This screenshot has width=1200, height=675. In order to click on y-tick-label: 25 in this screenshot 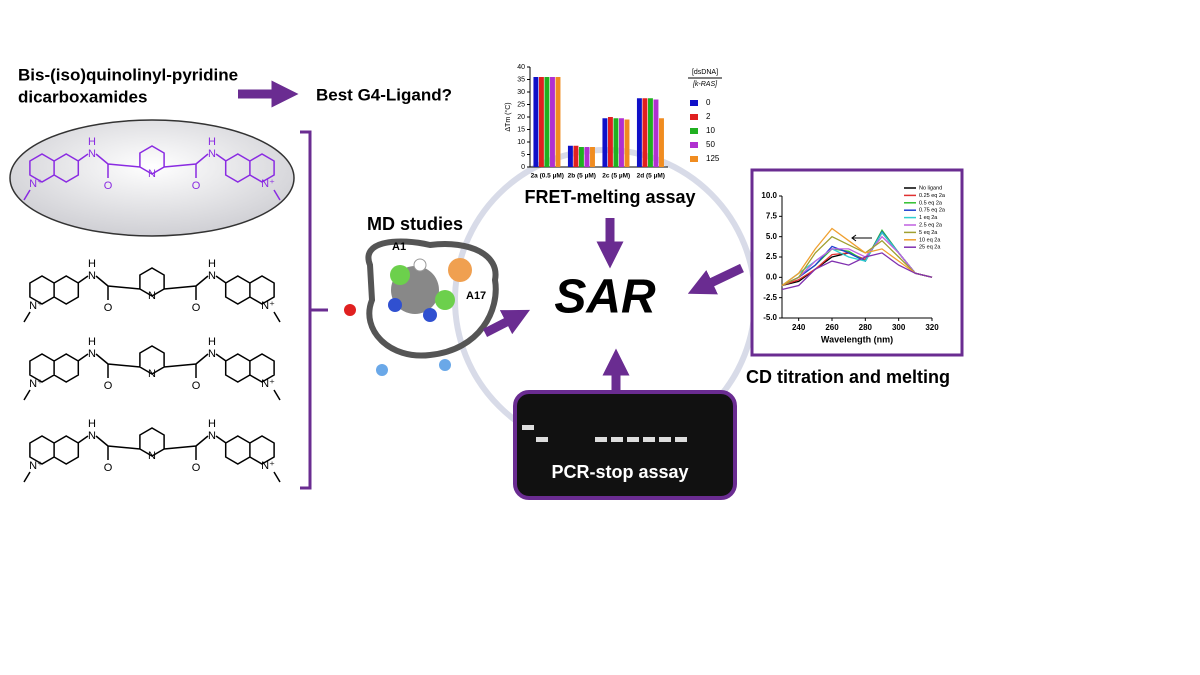, I will do `click(521, 104)`.